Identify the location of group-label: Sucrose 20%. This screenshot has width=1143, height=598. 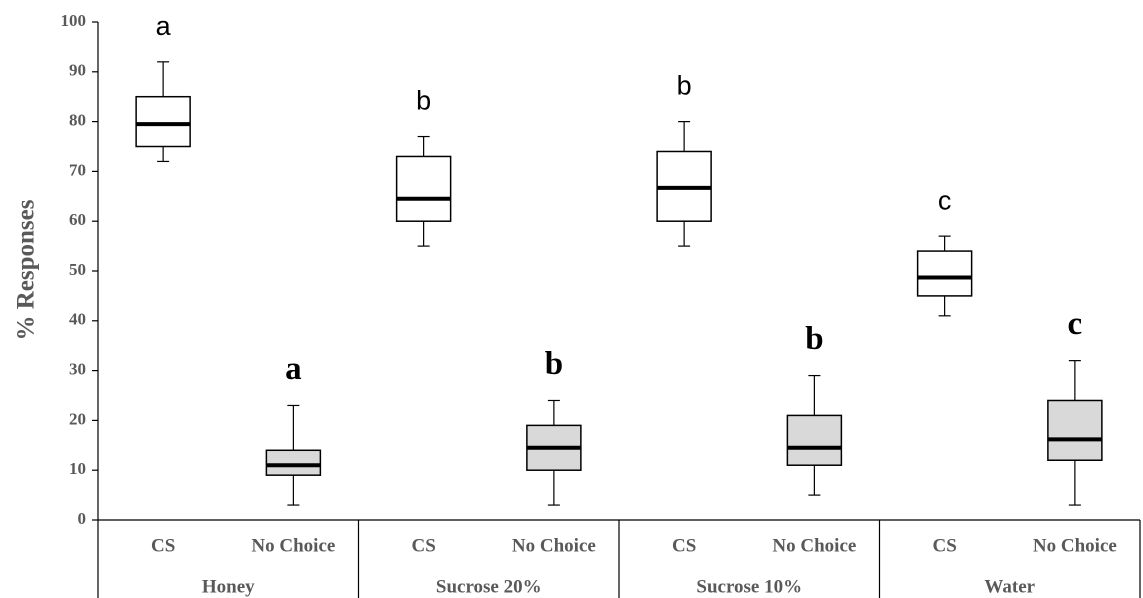
(489, 586).